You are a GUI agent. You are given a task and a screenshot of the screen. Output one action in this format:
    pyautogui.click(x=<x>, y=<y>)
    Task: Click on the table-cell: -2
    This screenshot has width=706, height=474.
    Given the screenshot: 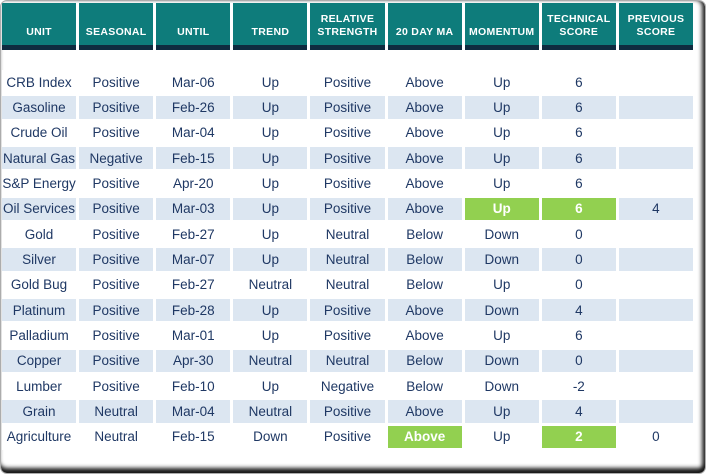 What is the action you would take?
    pyautogui.click(x=578, y=386)
    